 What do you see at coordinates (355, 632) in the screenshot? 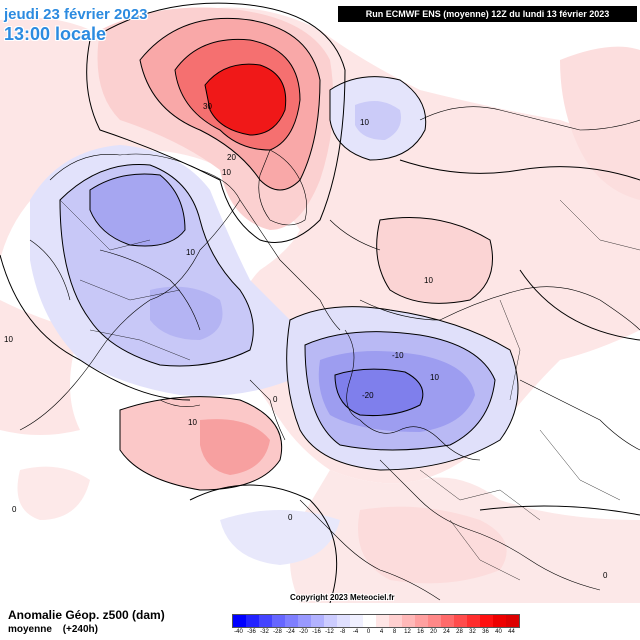
I see `scale-label: -4` at bounding box center [355, 632].